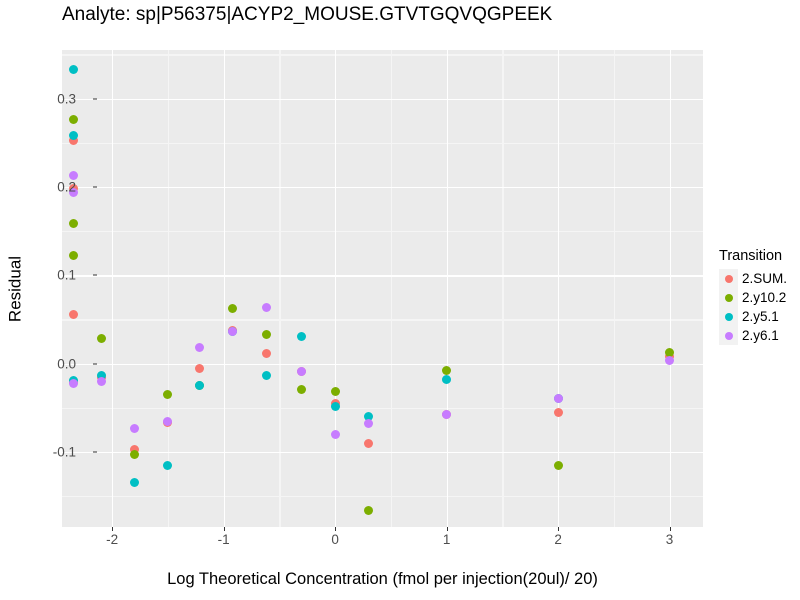 The height and width of the screenshot is (600, 800). I want to click on x-axis-tick-label: 0, so click(335, 539).